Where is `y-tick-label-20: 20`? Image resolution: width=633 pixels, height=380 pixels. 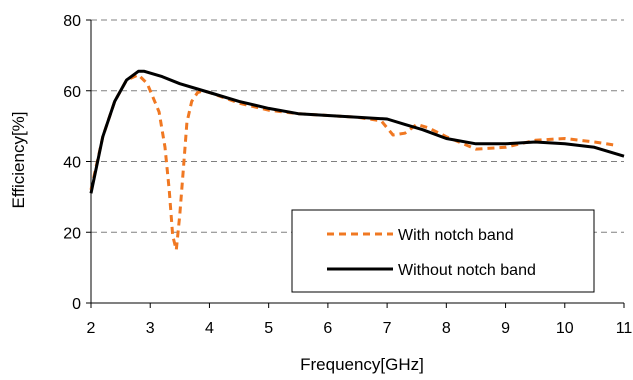 y-tick-label-20: 20 is located at coordinates (72, 233).